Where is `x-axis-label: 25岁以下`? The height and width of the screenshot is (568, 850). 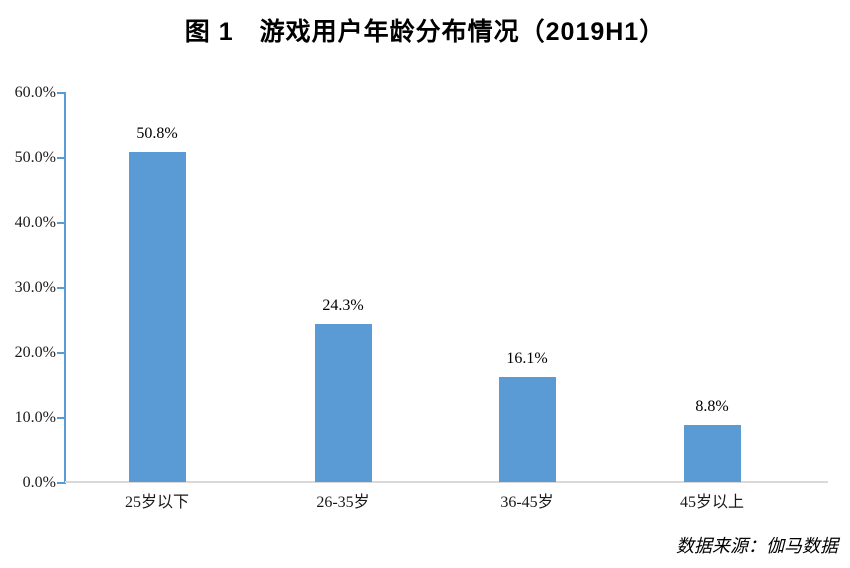 x-axis-label: 25岁以下 is located at coordinates (156, 502).